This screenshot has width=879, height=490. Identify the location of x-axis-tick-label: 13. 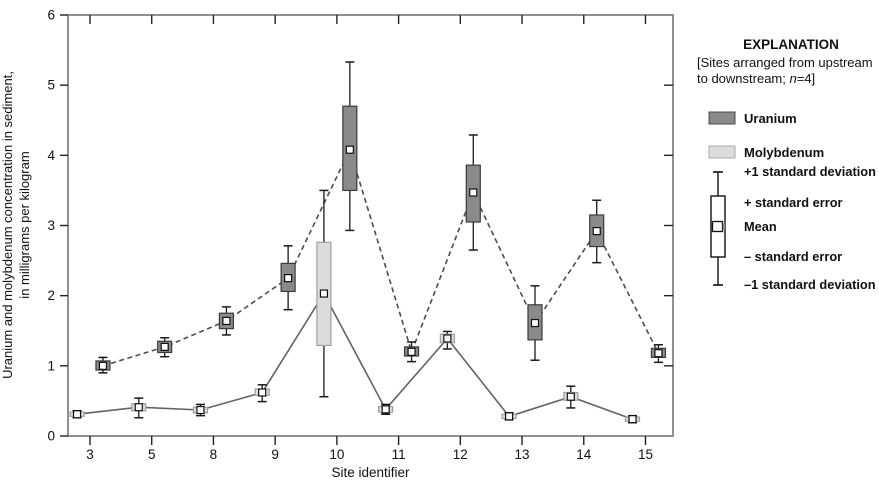
(522, 454).